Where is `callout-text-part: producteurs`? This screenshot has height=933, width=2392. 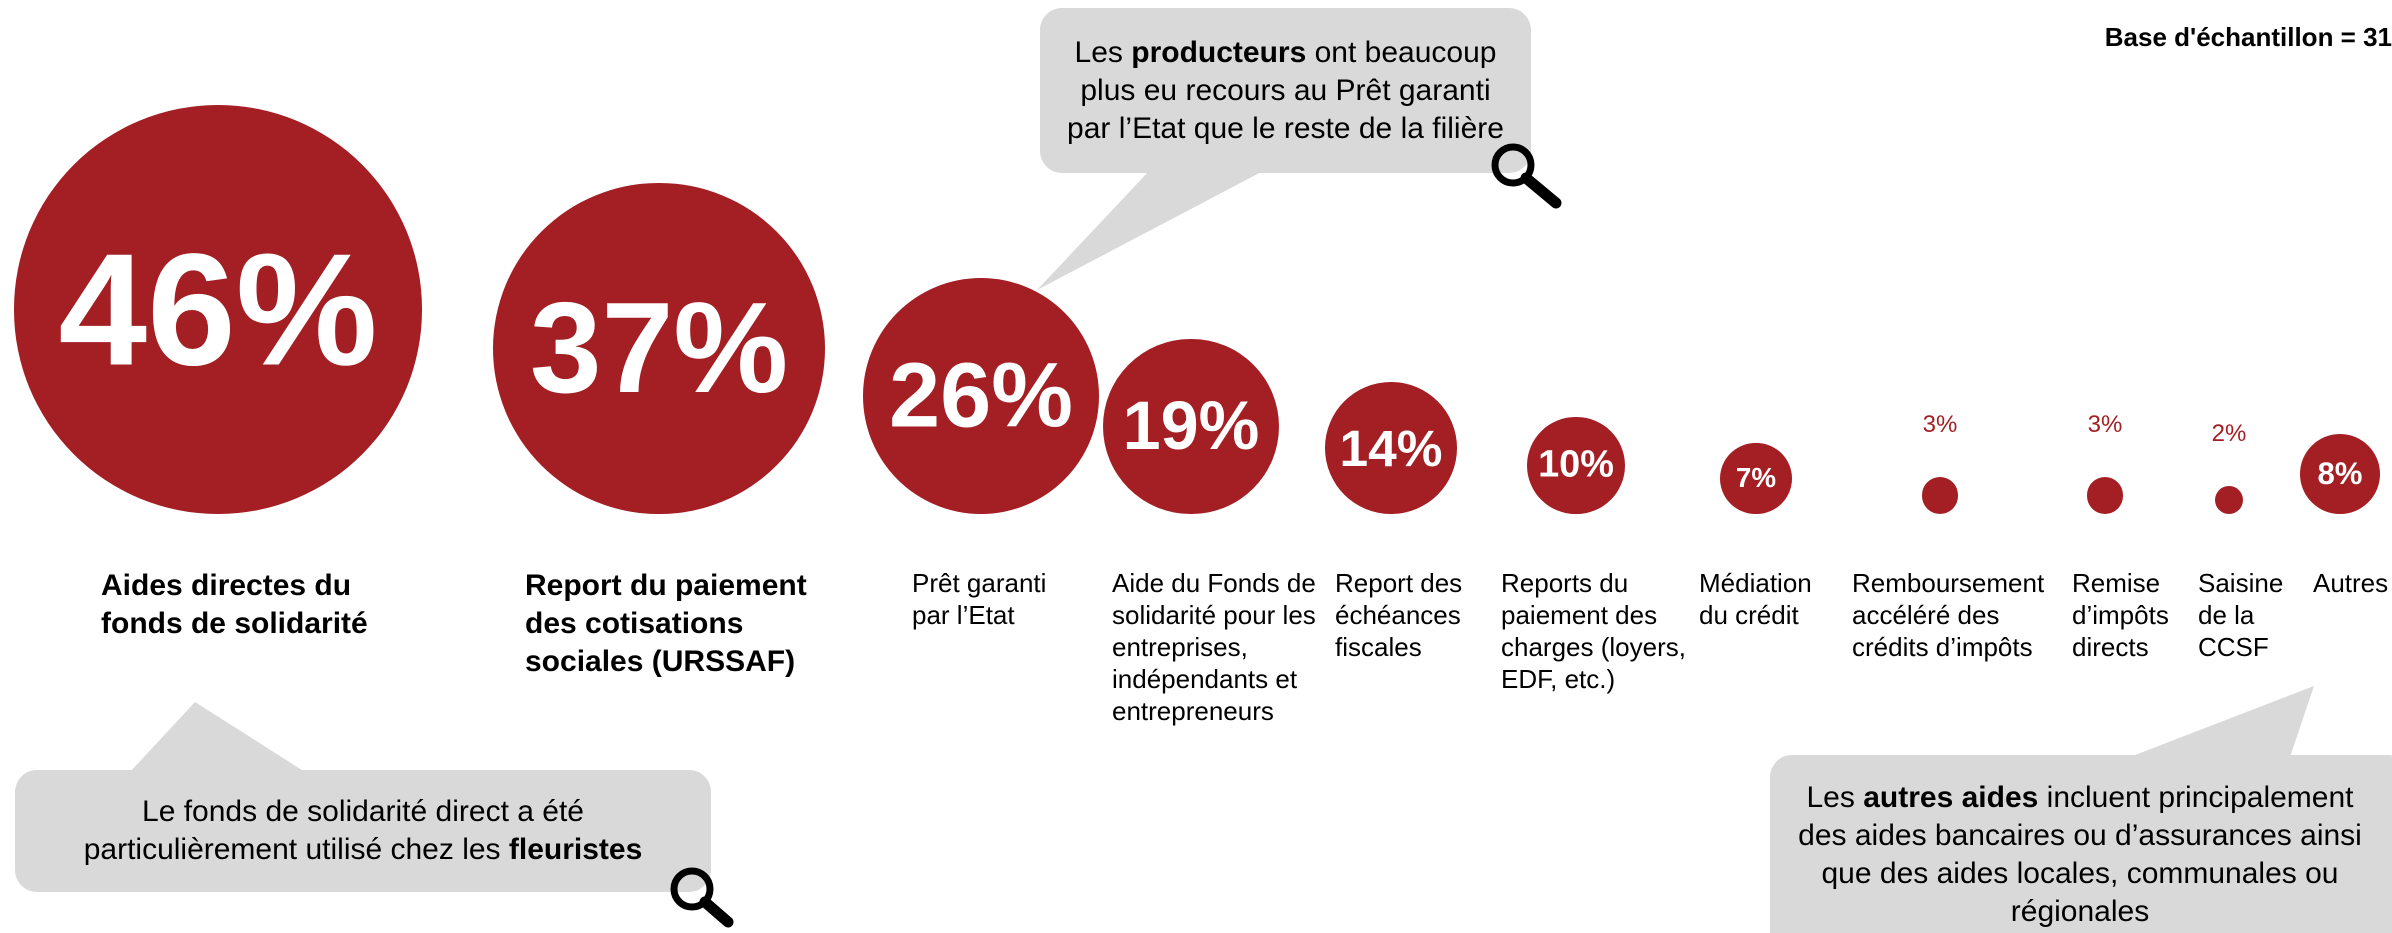 callout-text-part: producteurs is located at coordinates (1219, 52).